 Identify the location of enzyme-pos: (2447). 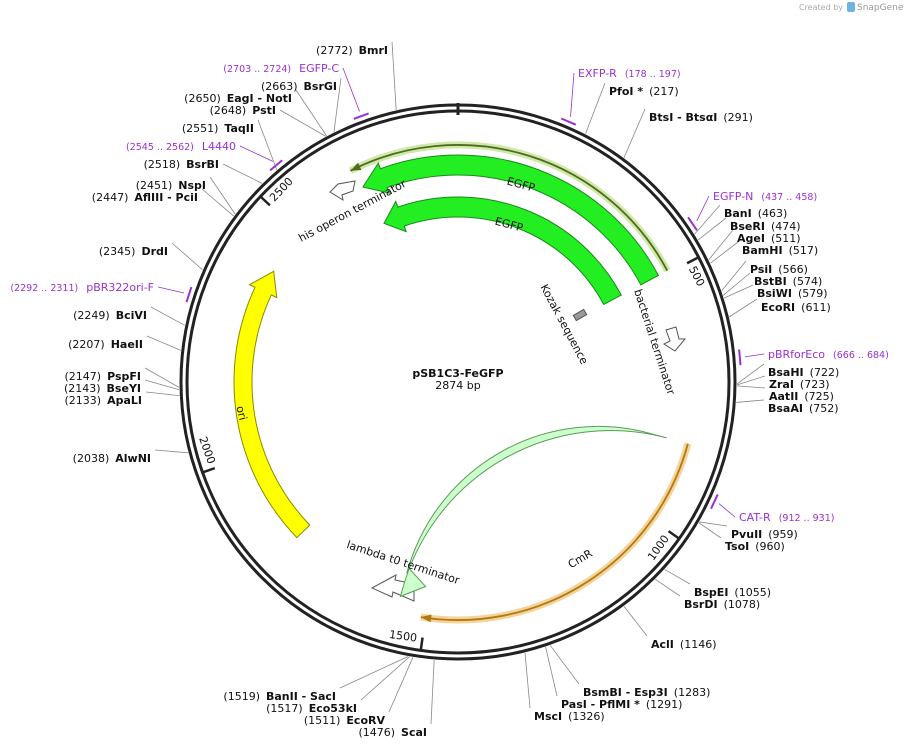
(110, 197).